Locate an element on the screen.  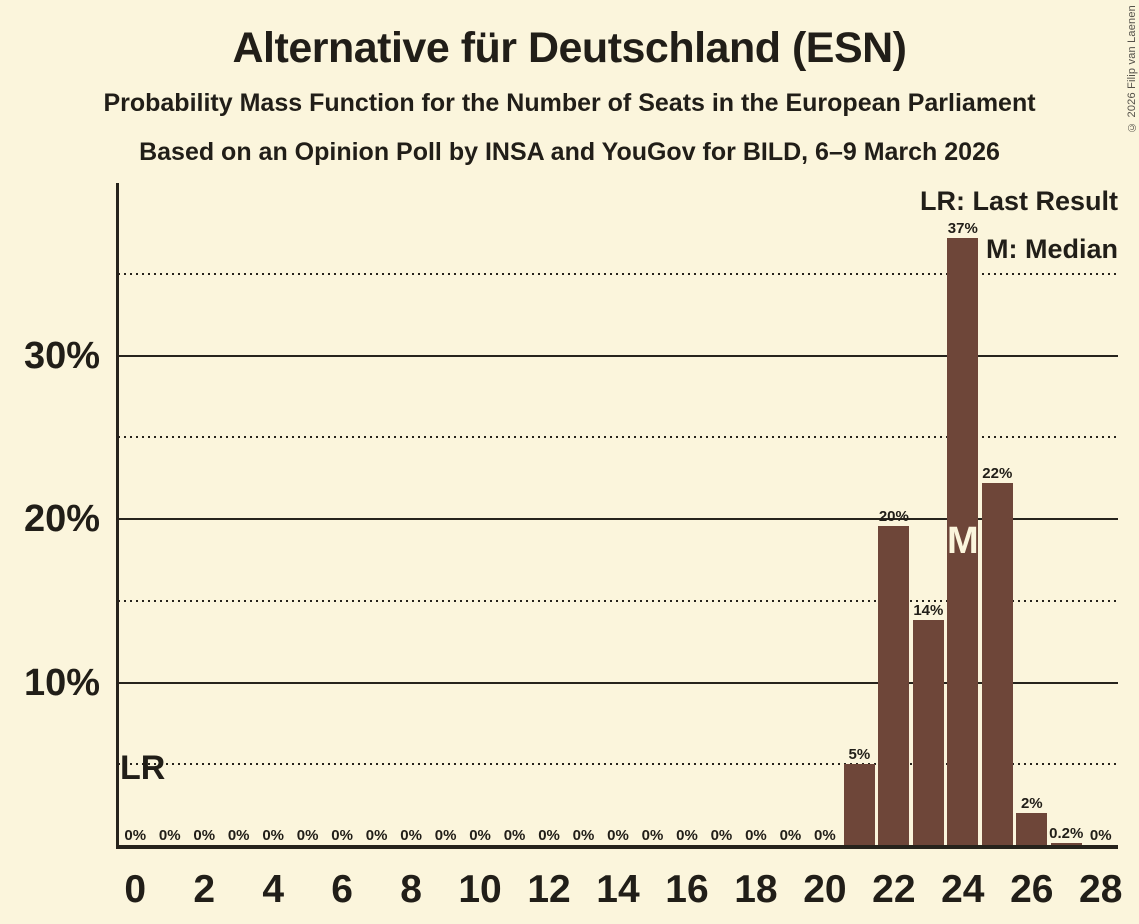
bar-value-label-seat-20: 0% is located at coordinates (825, 835).